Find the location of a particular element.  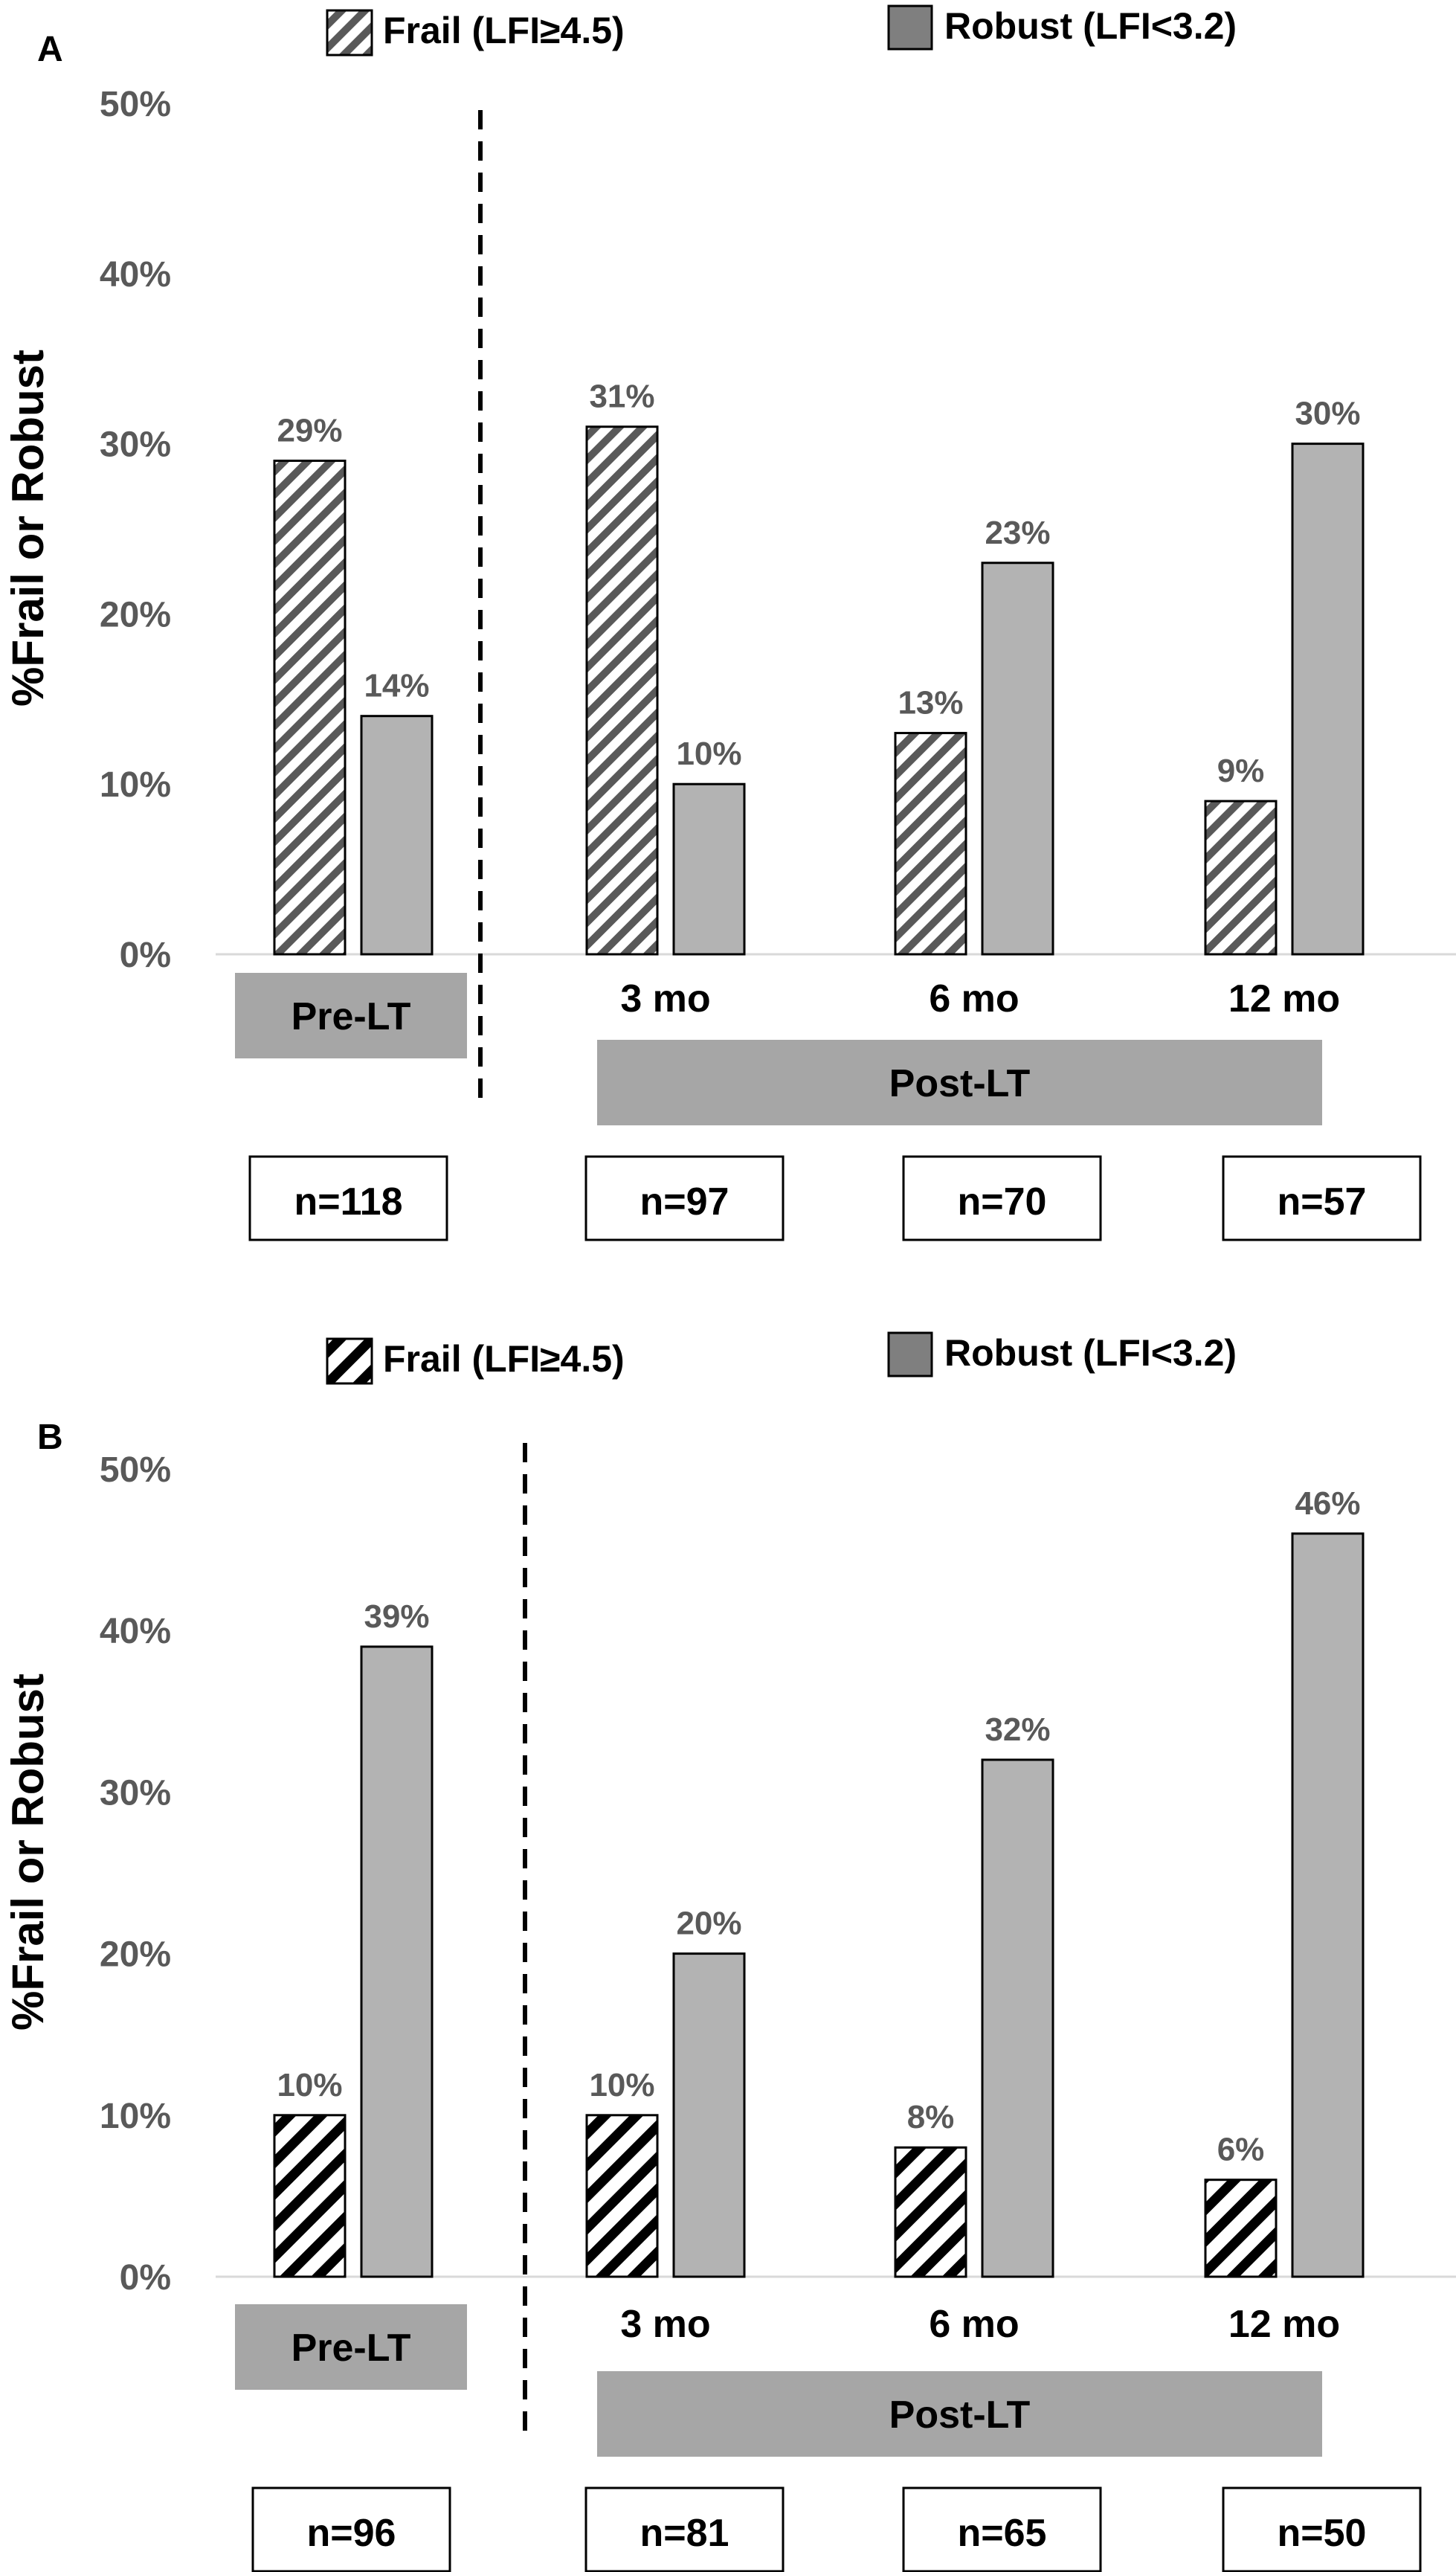

sample-size-label: n=81 is located at coordinates (684, 2533).